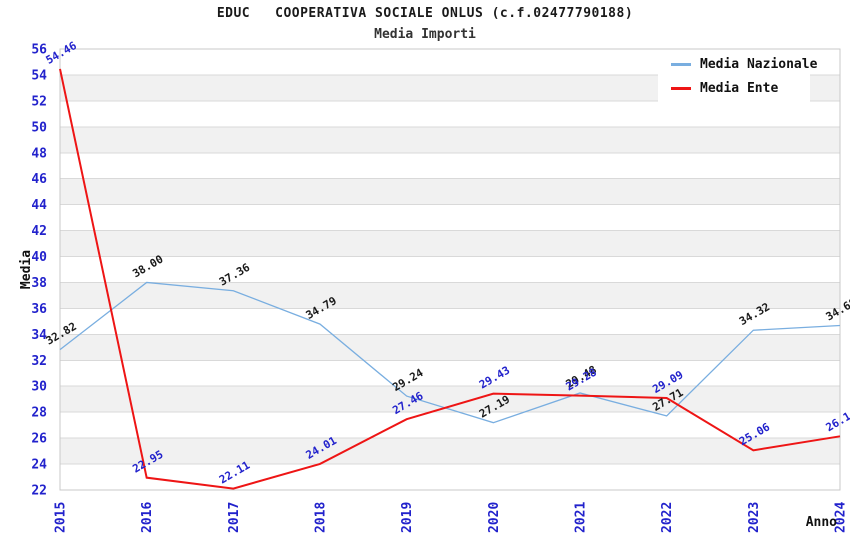  I want to click on svg-text: 2017, so click(234, 517).